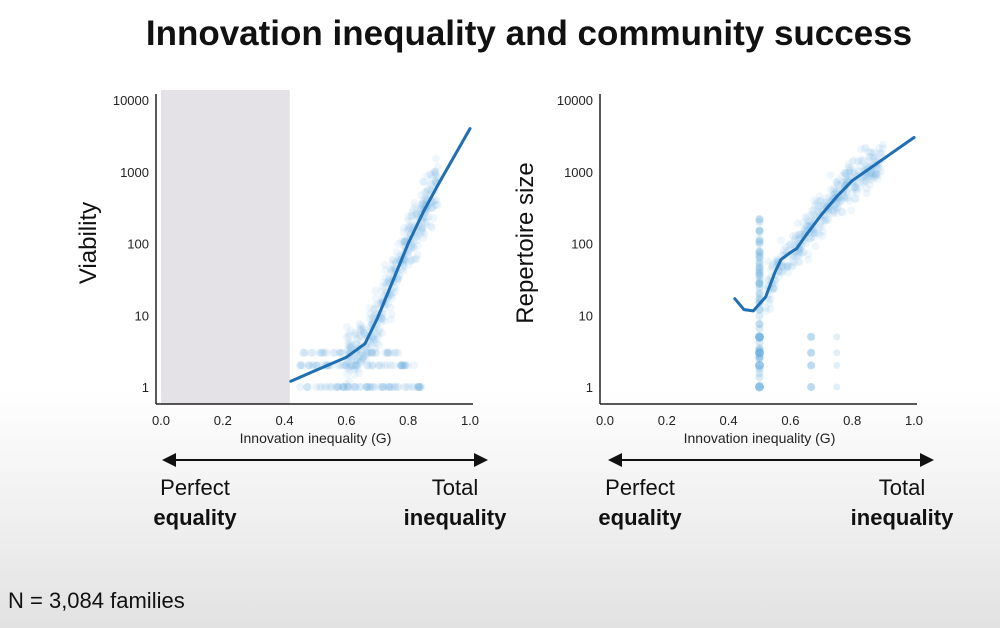  I want to click on right-chart-equality-label: Perfect equality, so click(640, 503).